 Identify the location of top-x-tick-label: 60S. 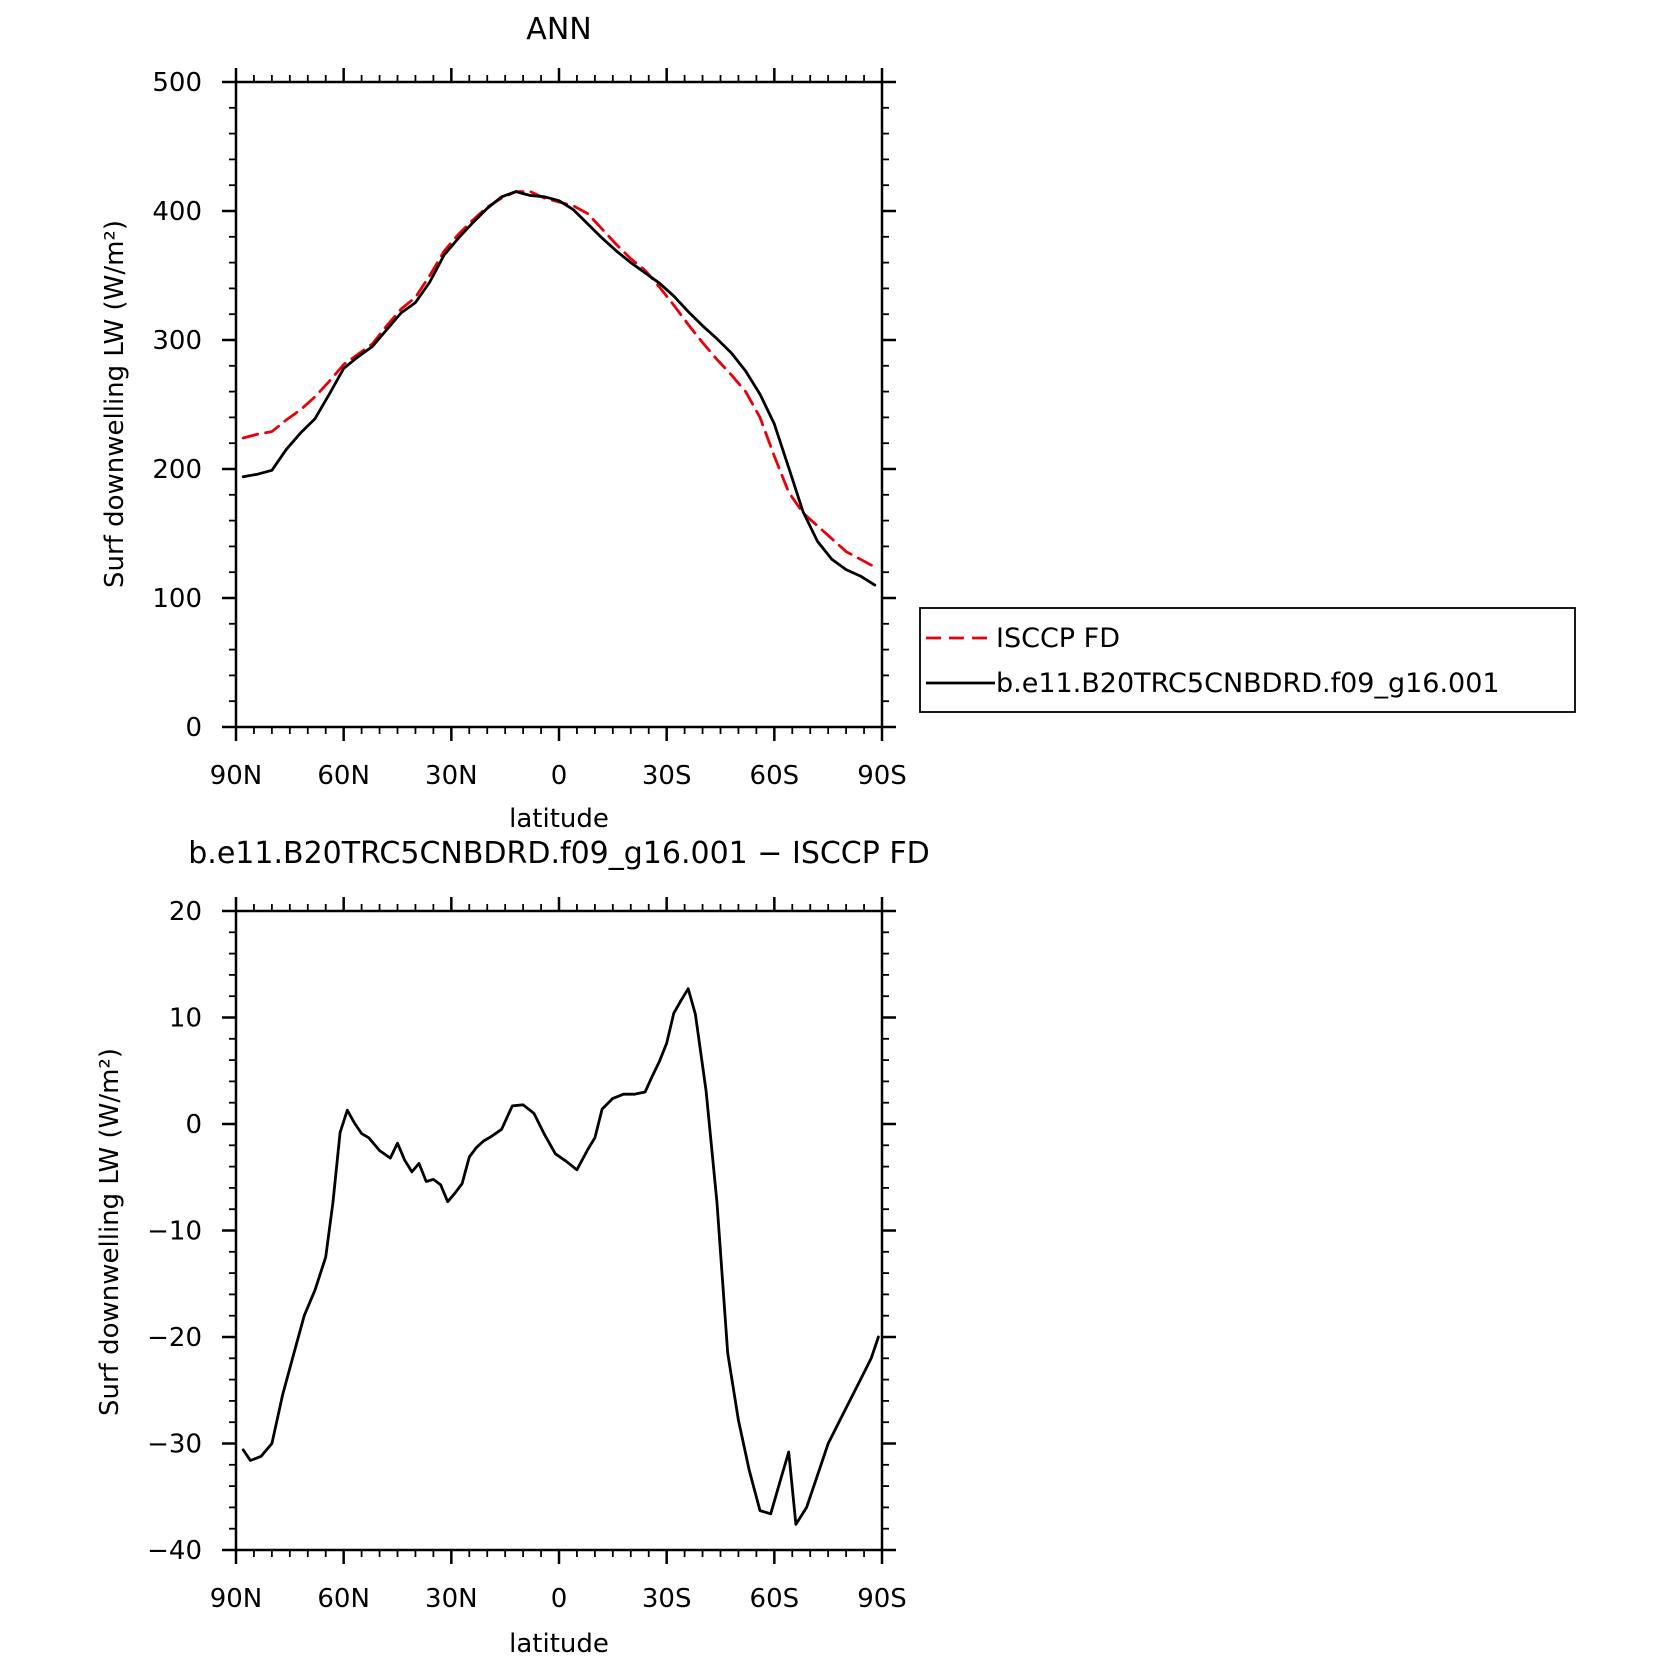
(775, 776).